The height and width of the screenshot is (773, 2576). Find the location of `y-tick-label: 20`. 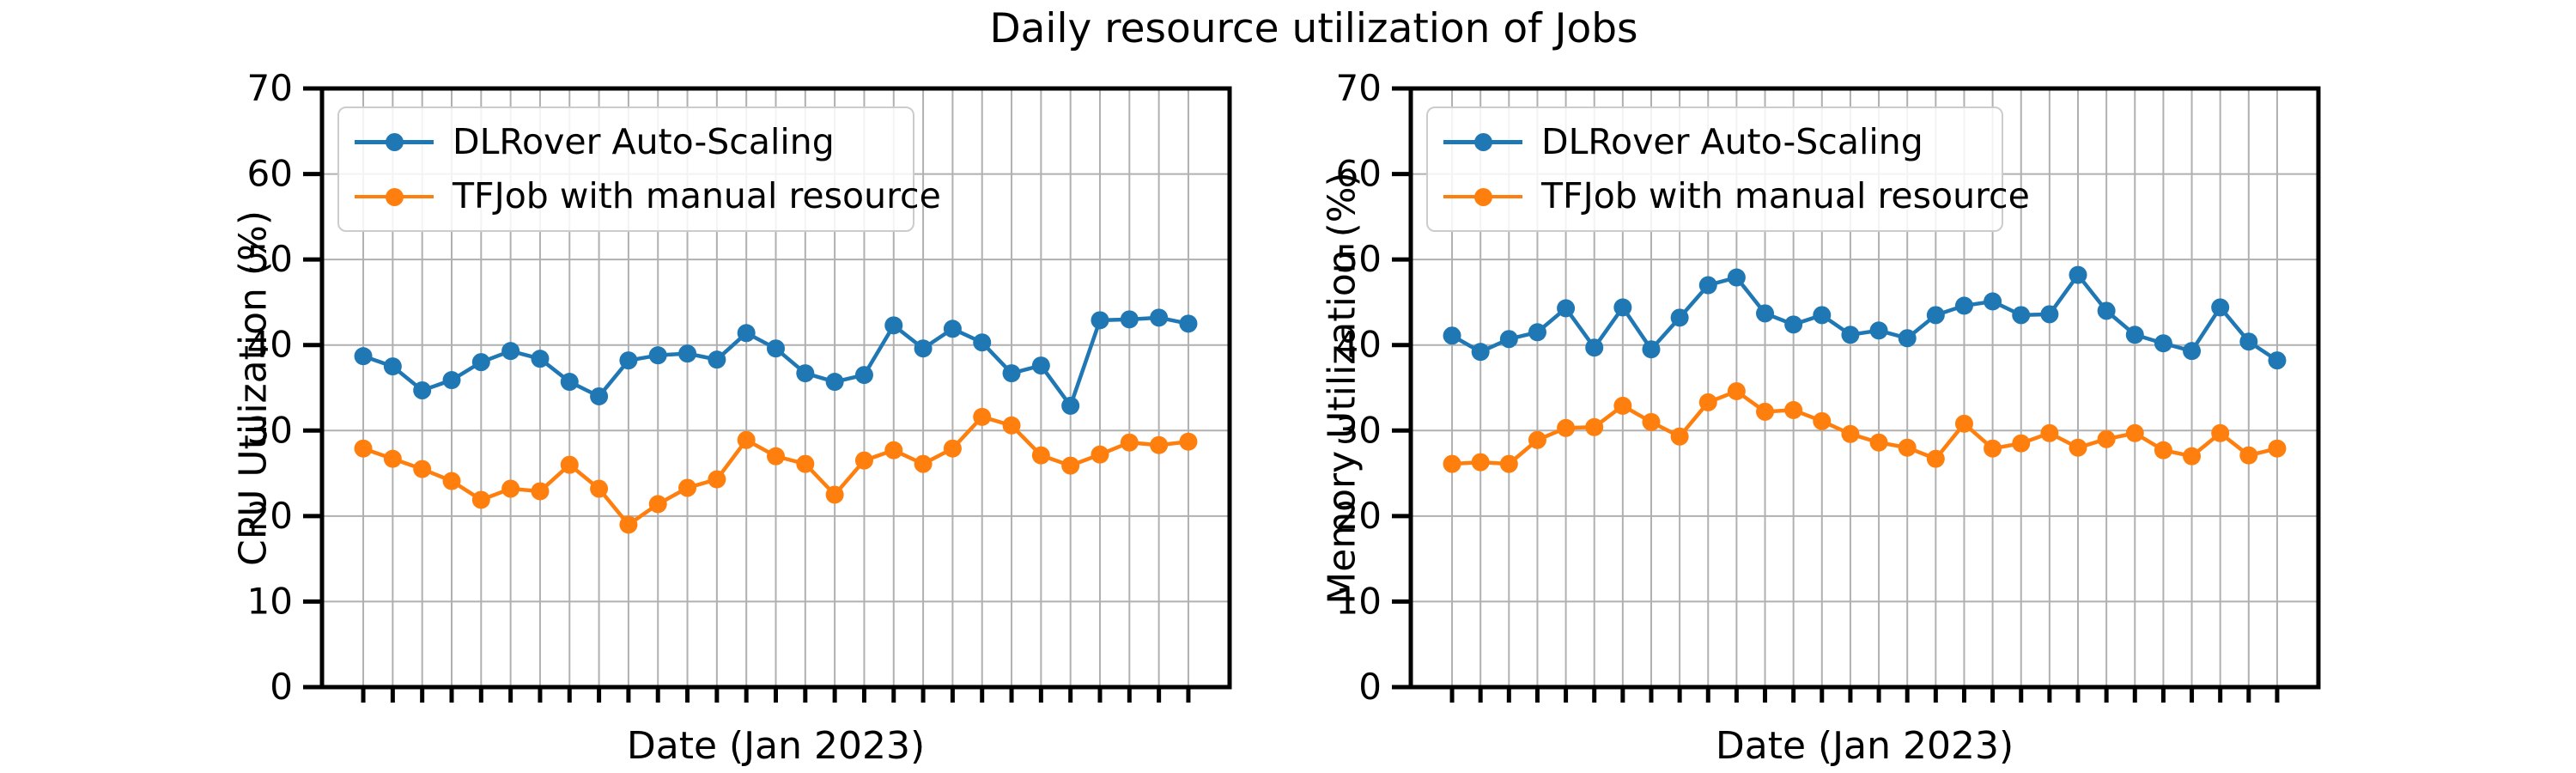

y-tick-label: 20 is located at coordinates (270, 516).